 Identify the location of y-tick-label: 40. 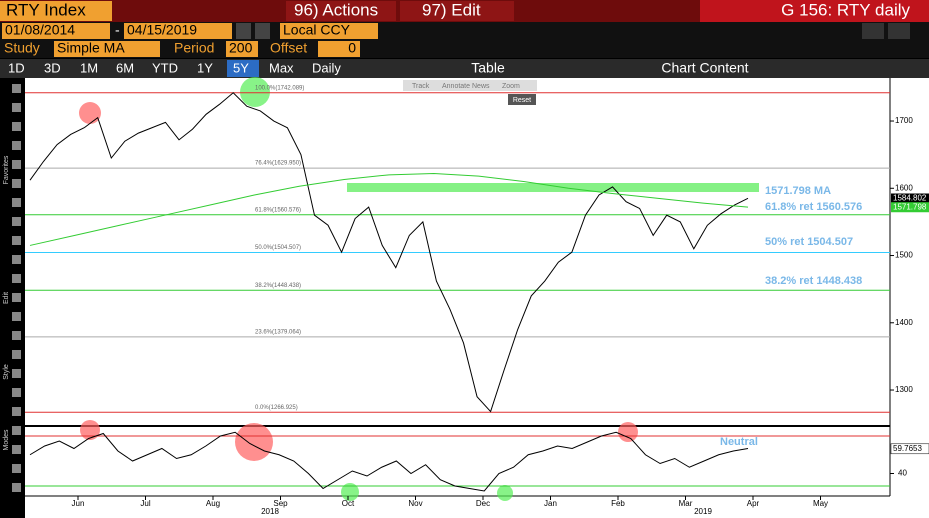
(902, 473).